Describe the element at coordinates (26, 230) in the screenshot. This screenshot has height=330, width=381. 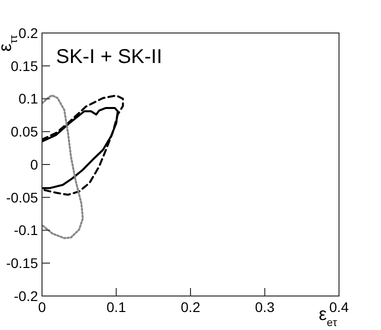
I see `y-tick-label: -0.1` at that location.